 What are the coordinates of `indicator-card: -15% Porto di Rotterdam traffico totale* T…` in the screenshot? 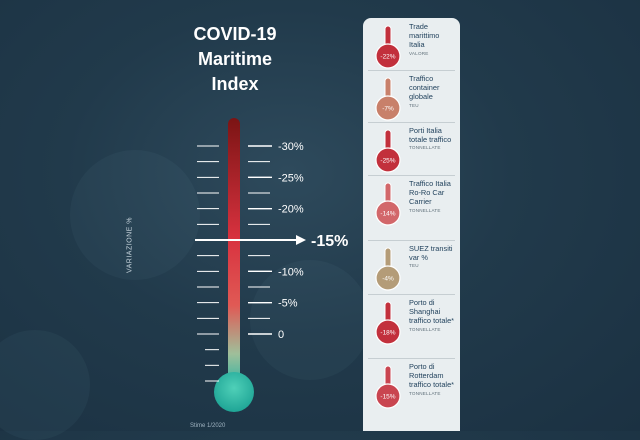 It's located at (411, 391).